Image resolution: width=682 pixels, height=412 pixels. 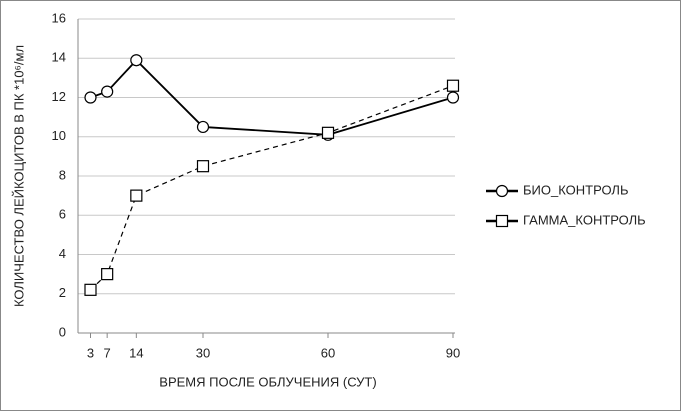 What do you see at coordinates (62, 253) in the screenshot?
I see `y-tick-label: 4` at bounding box center [62, 253].